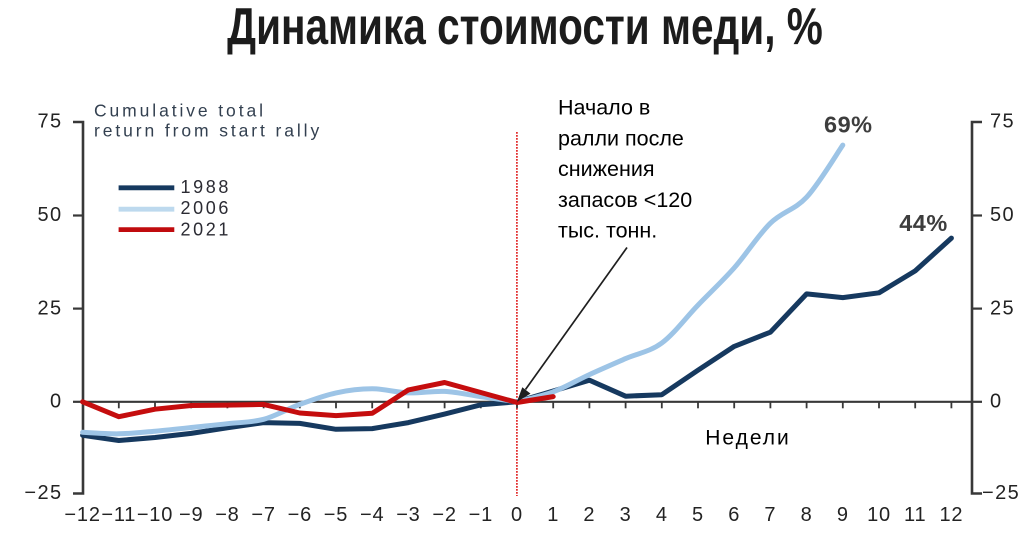  I want to click on svg-text: 69%, so click(848, 125).